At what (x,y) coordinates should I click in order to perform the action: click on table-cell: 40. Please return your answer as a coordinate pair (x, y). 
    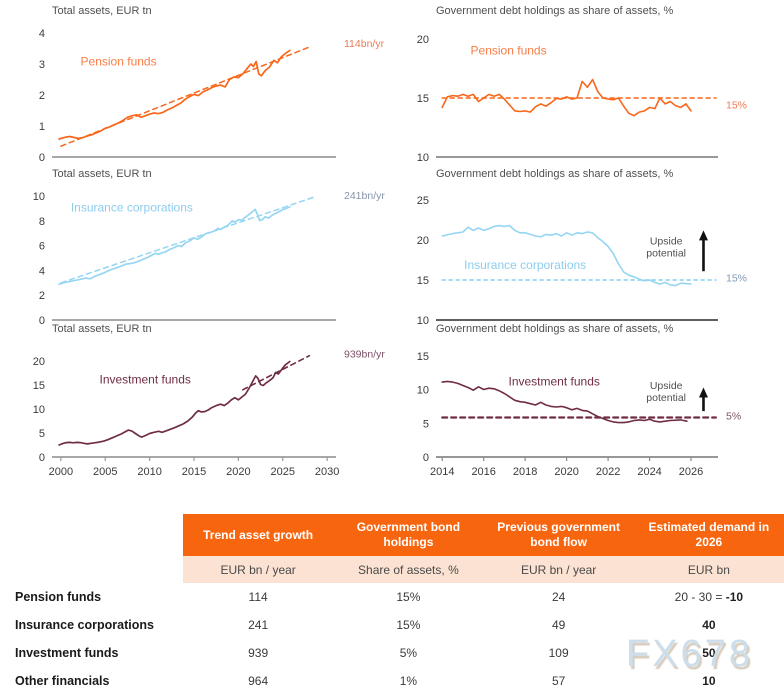
    Looking at the image, I should click on (709, 625).